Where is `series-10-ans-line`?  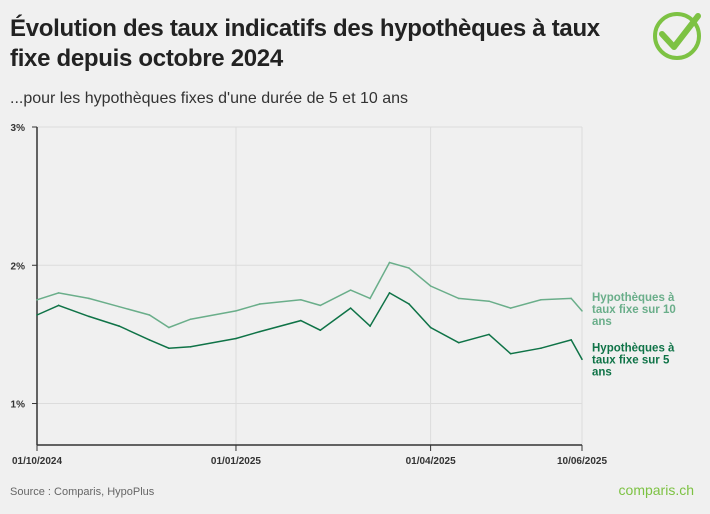
series-10-ans-line is located at coordinates (309, 295).